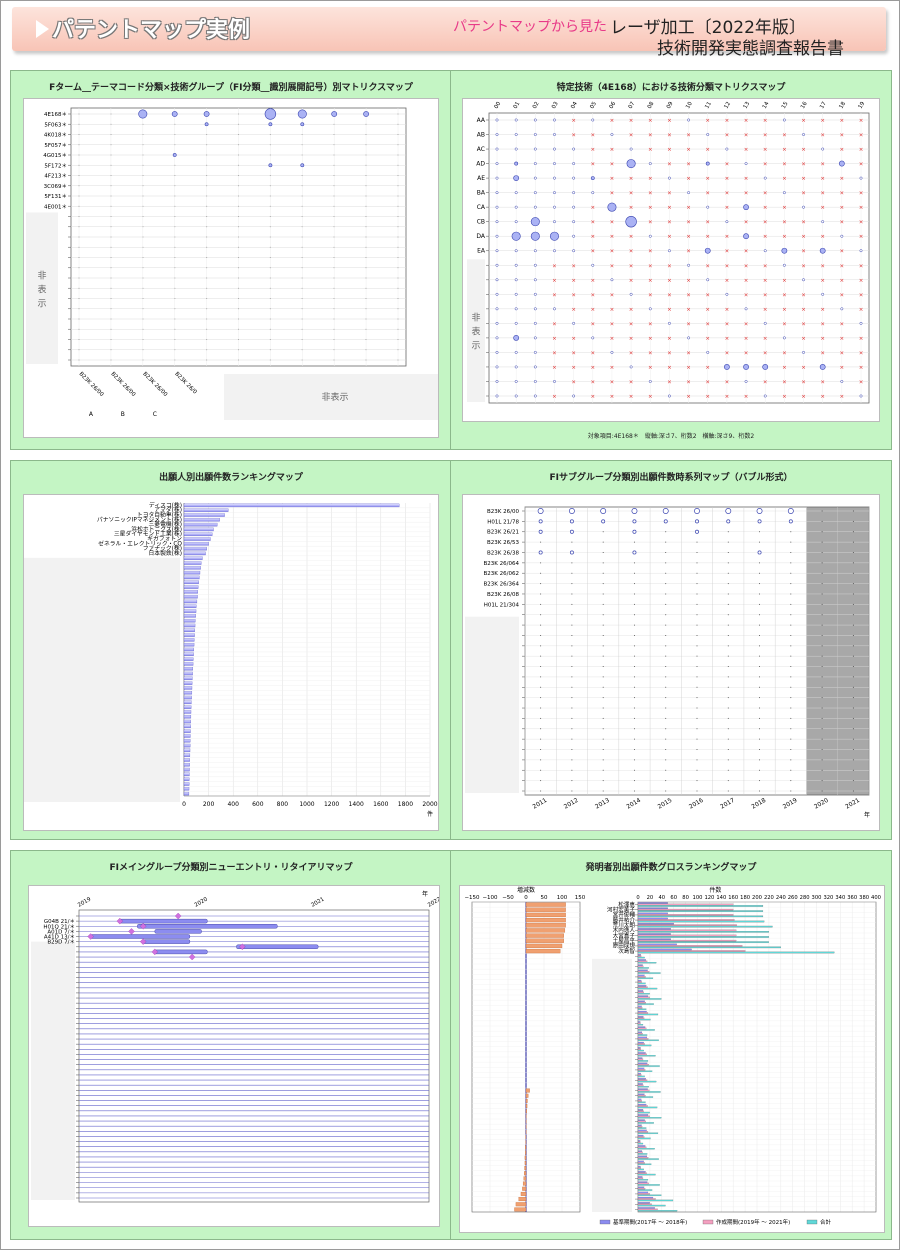 The width and height of the screenshot is (900, 1250). I want to click on hidden-region, so click(612, 1085).